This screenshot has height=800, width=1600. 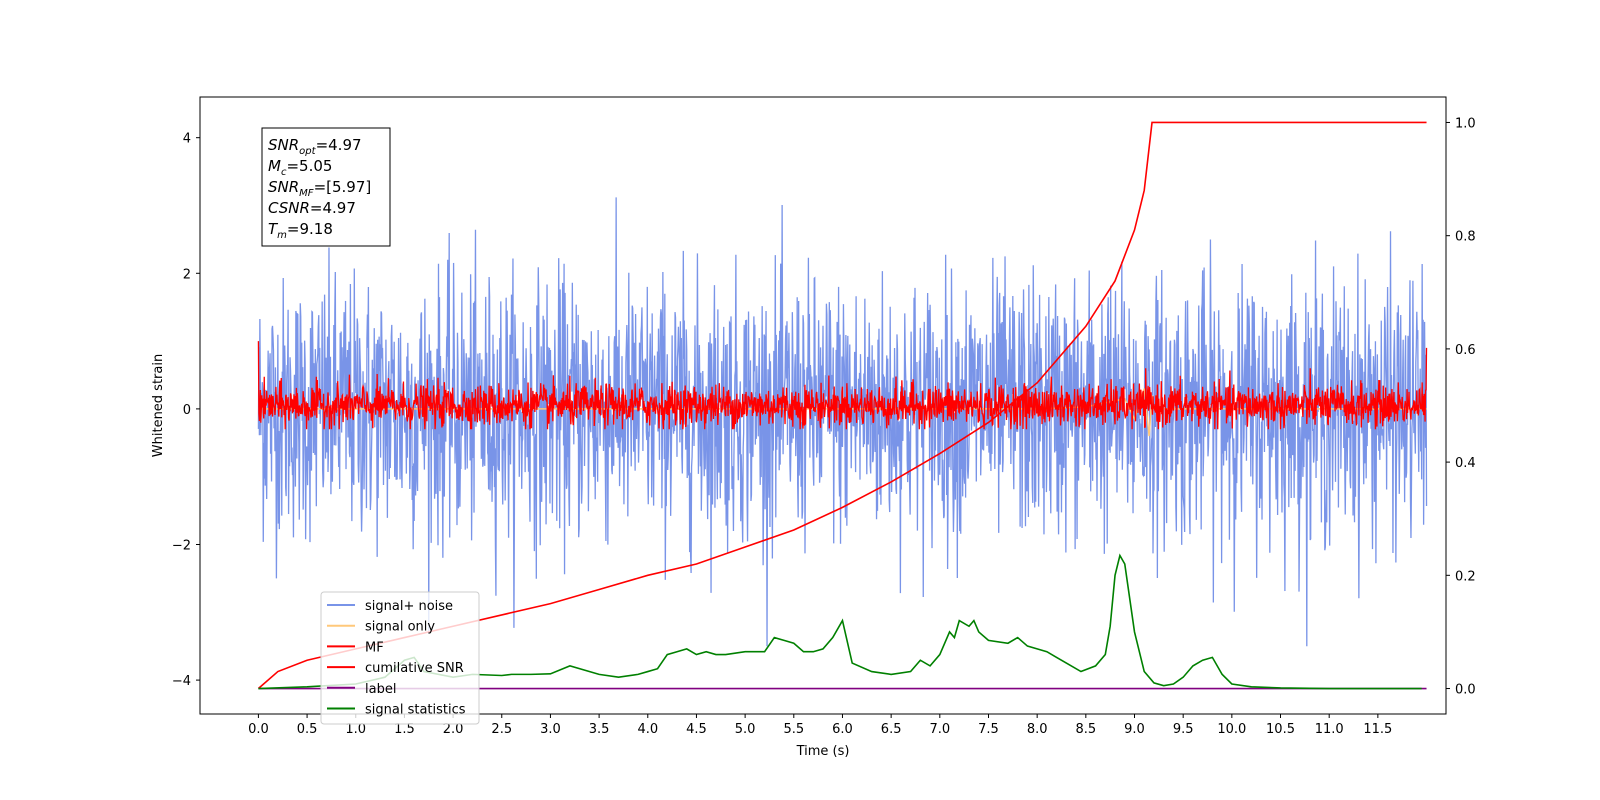 What do you see at coordinates (355, 729) in the screenshot?
I see `x-tick-label: 1.0` at bounding box center [355, 729].